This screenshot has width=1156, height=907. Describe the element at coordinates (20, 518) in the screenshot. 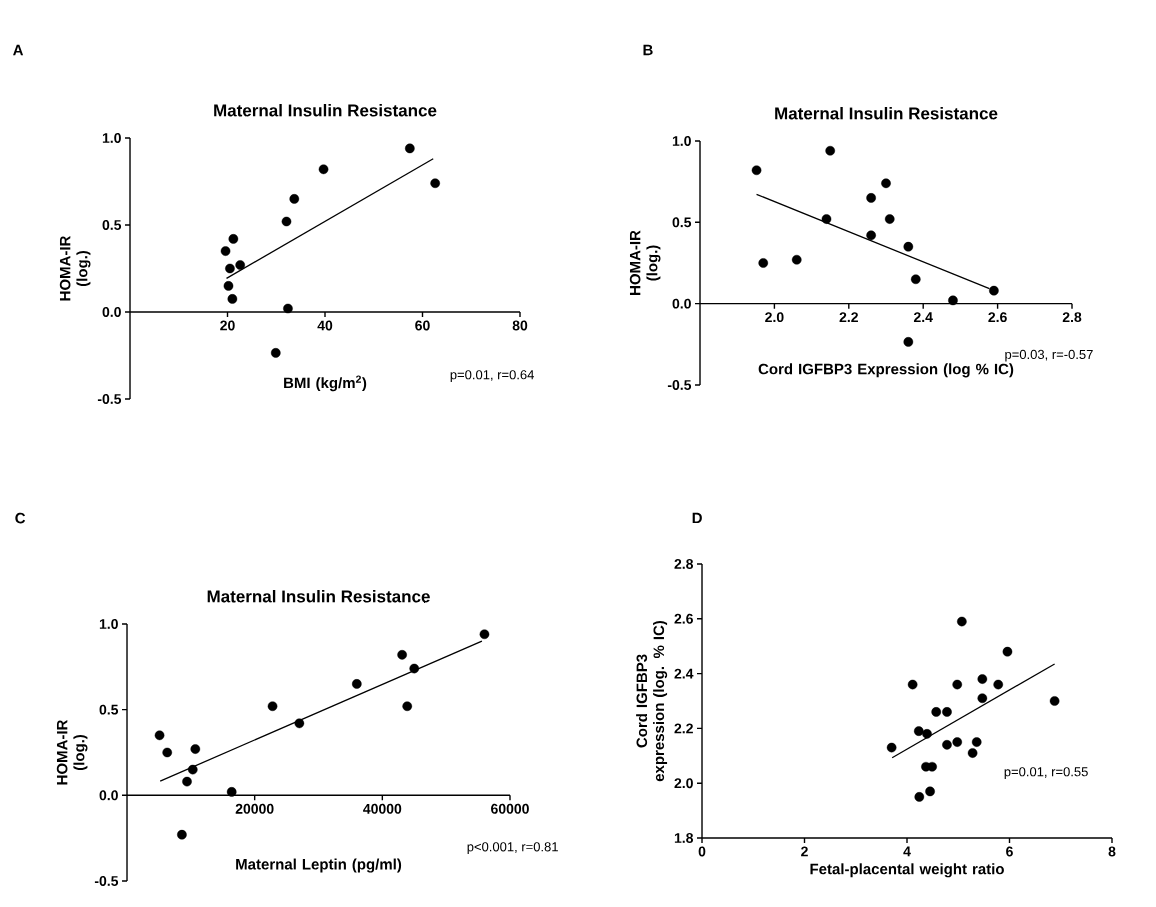

I see `text: C` at that location.